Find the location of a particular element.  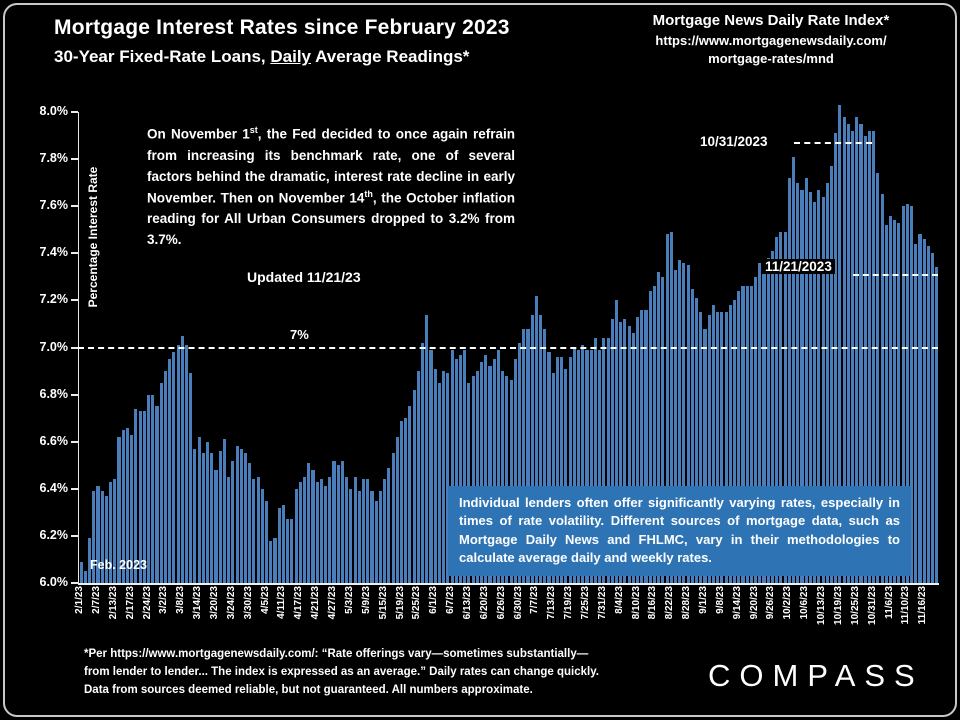

bar-7/31/23 is located at coordinates (604, 460).